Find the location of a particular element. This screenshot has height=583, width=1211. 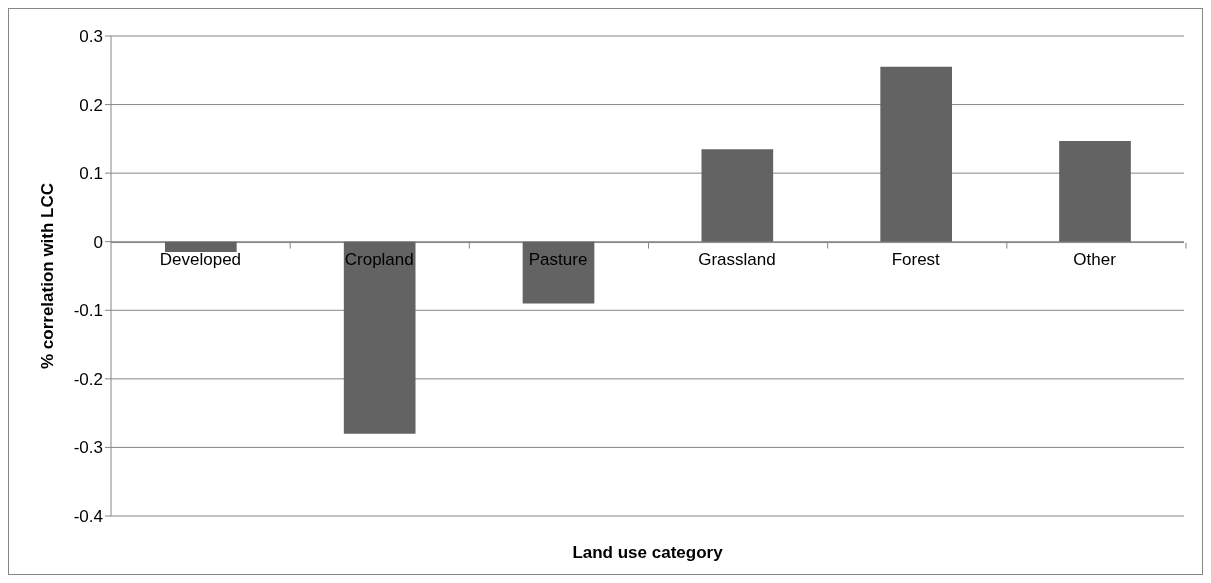

y-tick-label: -0.2 is located at coordinates (88, 379).